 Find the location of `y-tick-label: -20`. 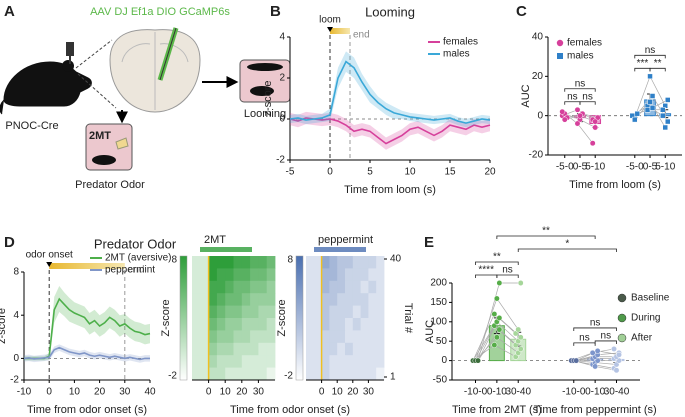

y-tick-label: -20 is located at coordinates (536, 155).